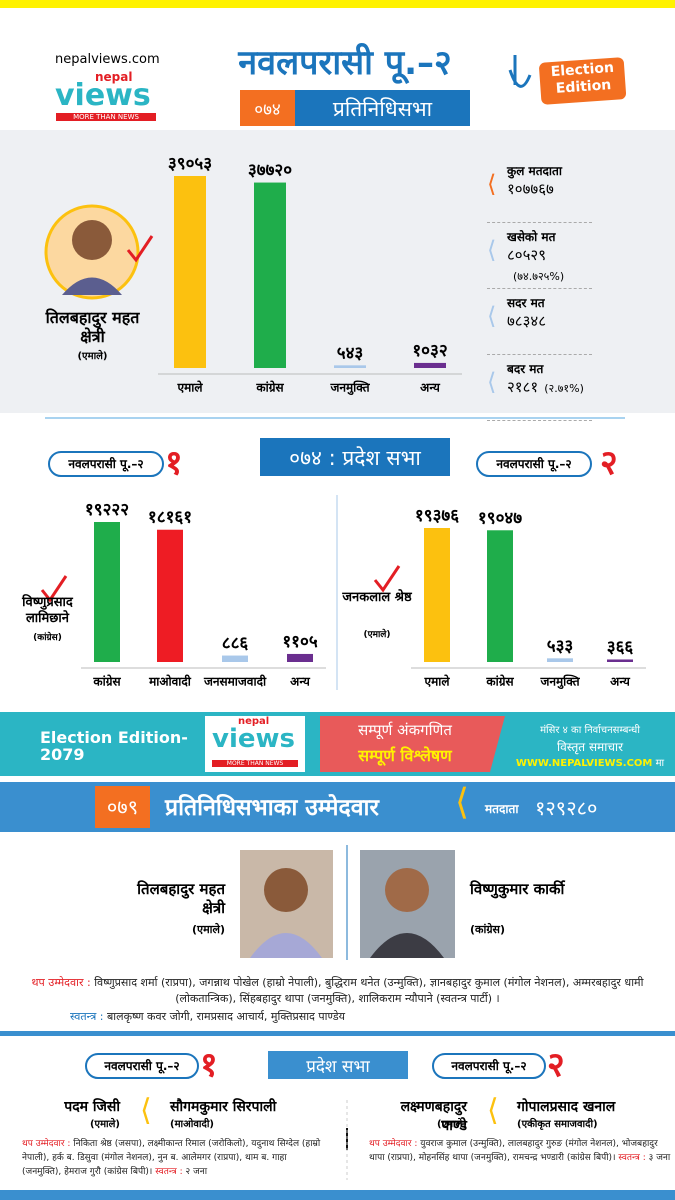  I want to click on url-line: WWW.NEPALVIEWS.COM मा, so click(590, 762).